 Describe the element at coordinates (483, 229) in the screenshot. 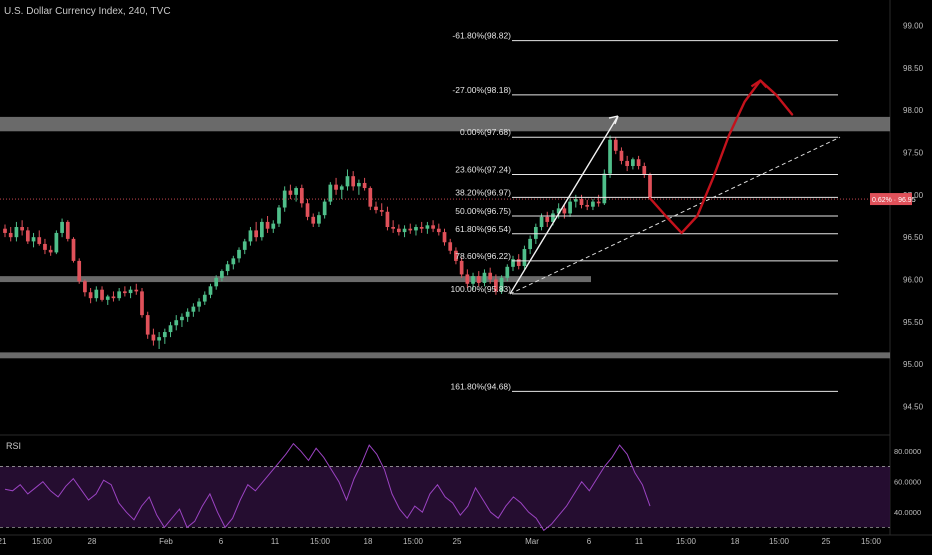

I see `fib-label: 61.80%(96.54)` at that location.